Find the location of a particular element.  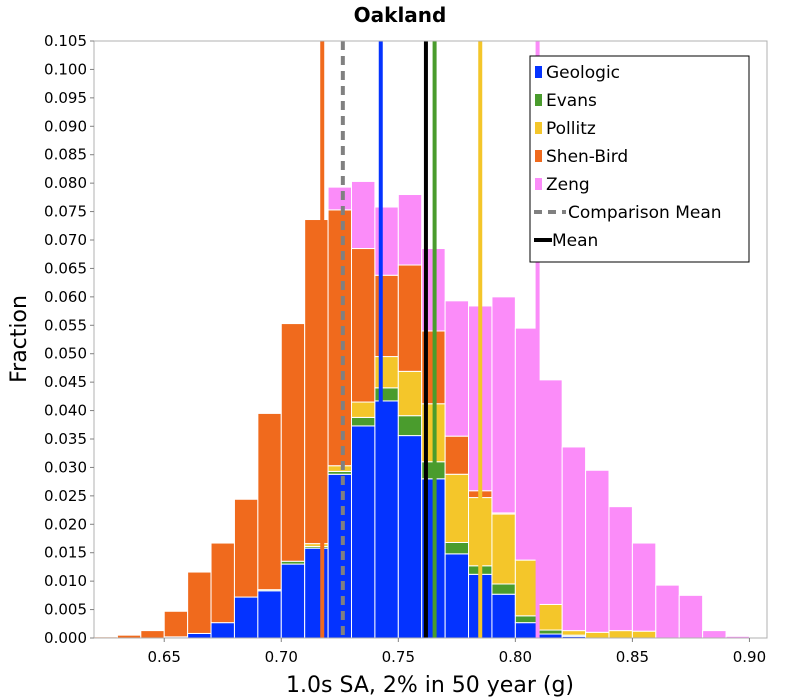

y-tick-label: 0.050 is located at coordinates (65, 354).